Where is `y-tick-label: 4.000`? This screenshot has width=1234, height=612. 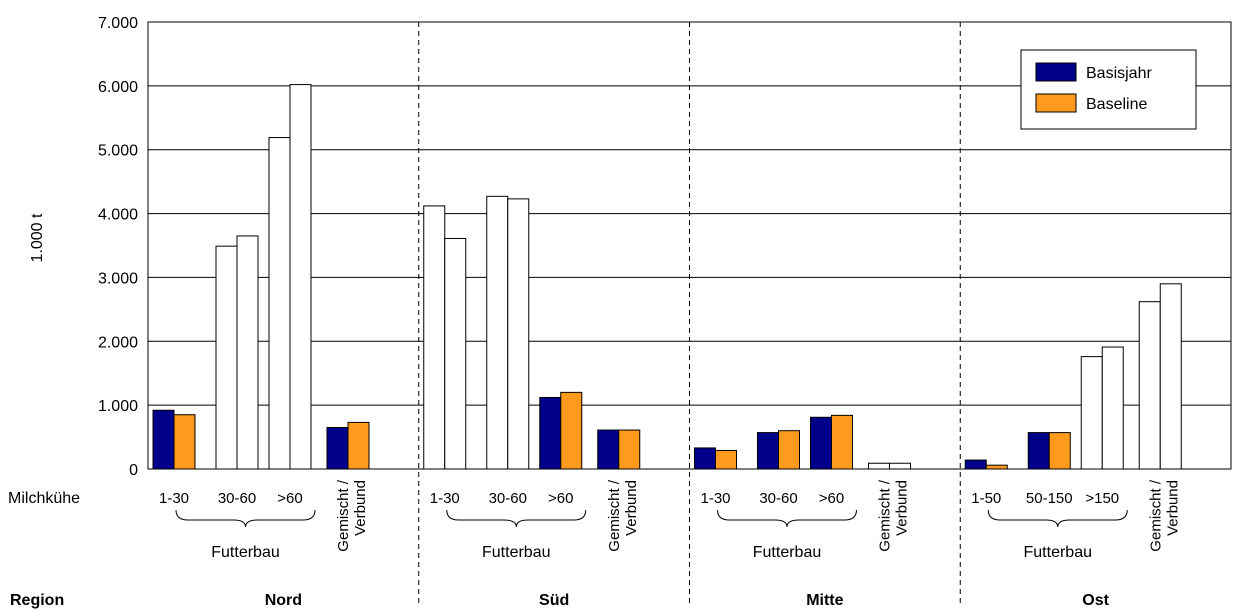
y-tick-label: 4.000 is located at coordinates (118, 215).